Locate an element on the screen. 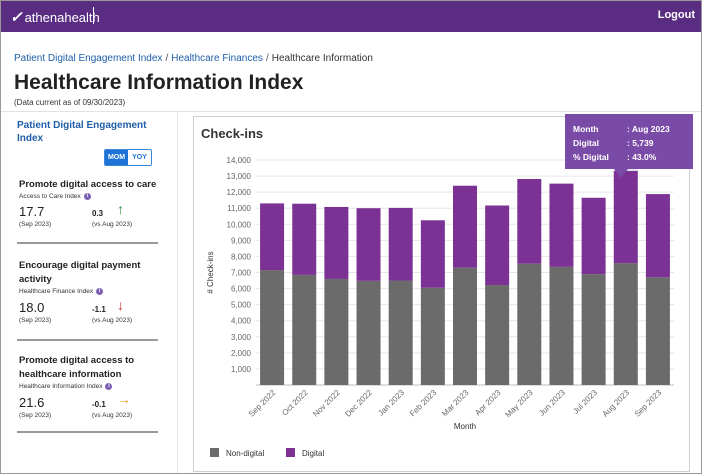 Image resolution: width=702 pixels, height=474 pixels. x-tick-label: Dec 2022 is located at coordinates (358, 403).